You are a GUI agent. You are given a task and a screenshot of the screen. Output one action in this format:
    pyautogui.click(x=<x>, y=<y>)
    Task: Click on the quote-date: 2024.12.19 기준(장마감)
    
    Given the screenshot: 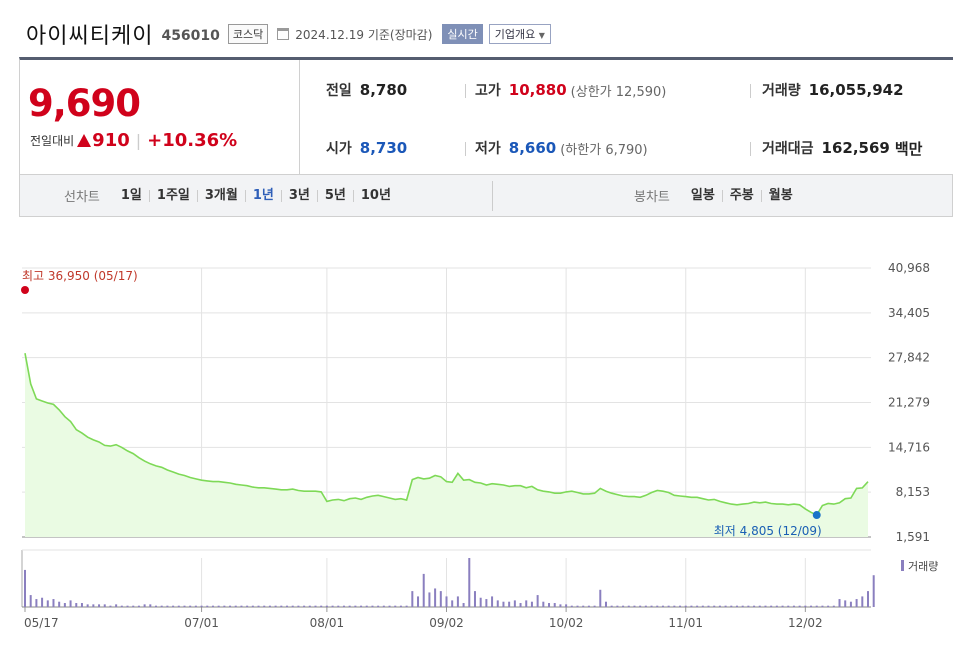 What is the action you would take?
    pyautogui.click(x=364, y=34)
    